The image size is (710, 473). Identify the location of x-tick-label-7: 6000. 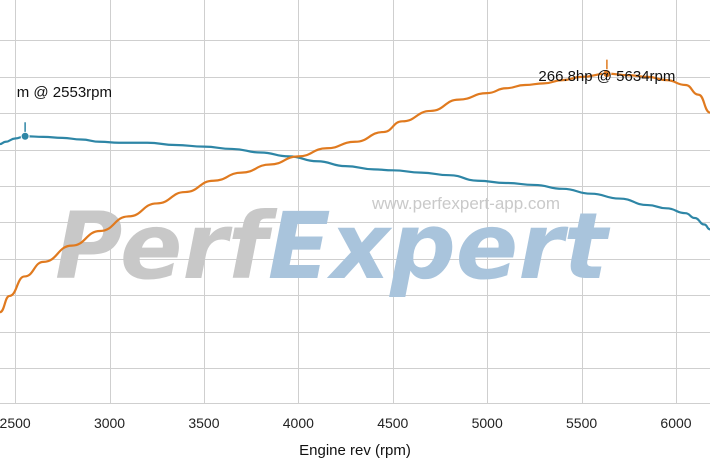
(675, 423).